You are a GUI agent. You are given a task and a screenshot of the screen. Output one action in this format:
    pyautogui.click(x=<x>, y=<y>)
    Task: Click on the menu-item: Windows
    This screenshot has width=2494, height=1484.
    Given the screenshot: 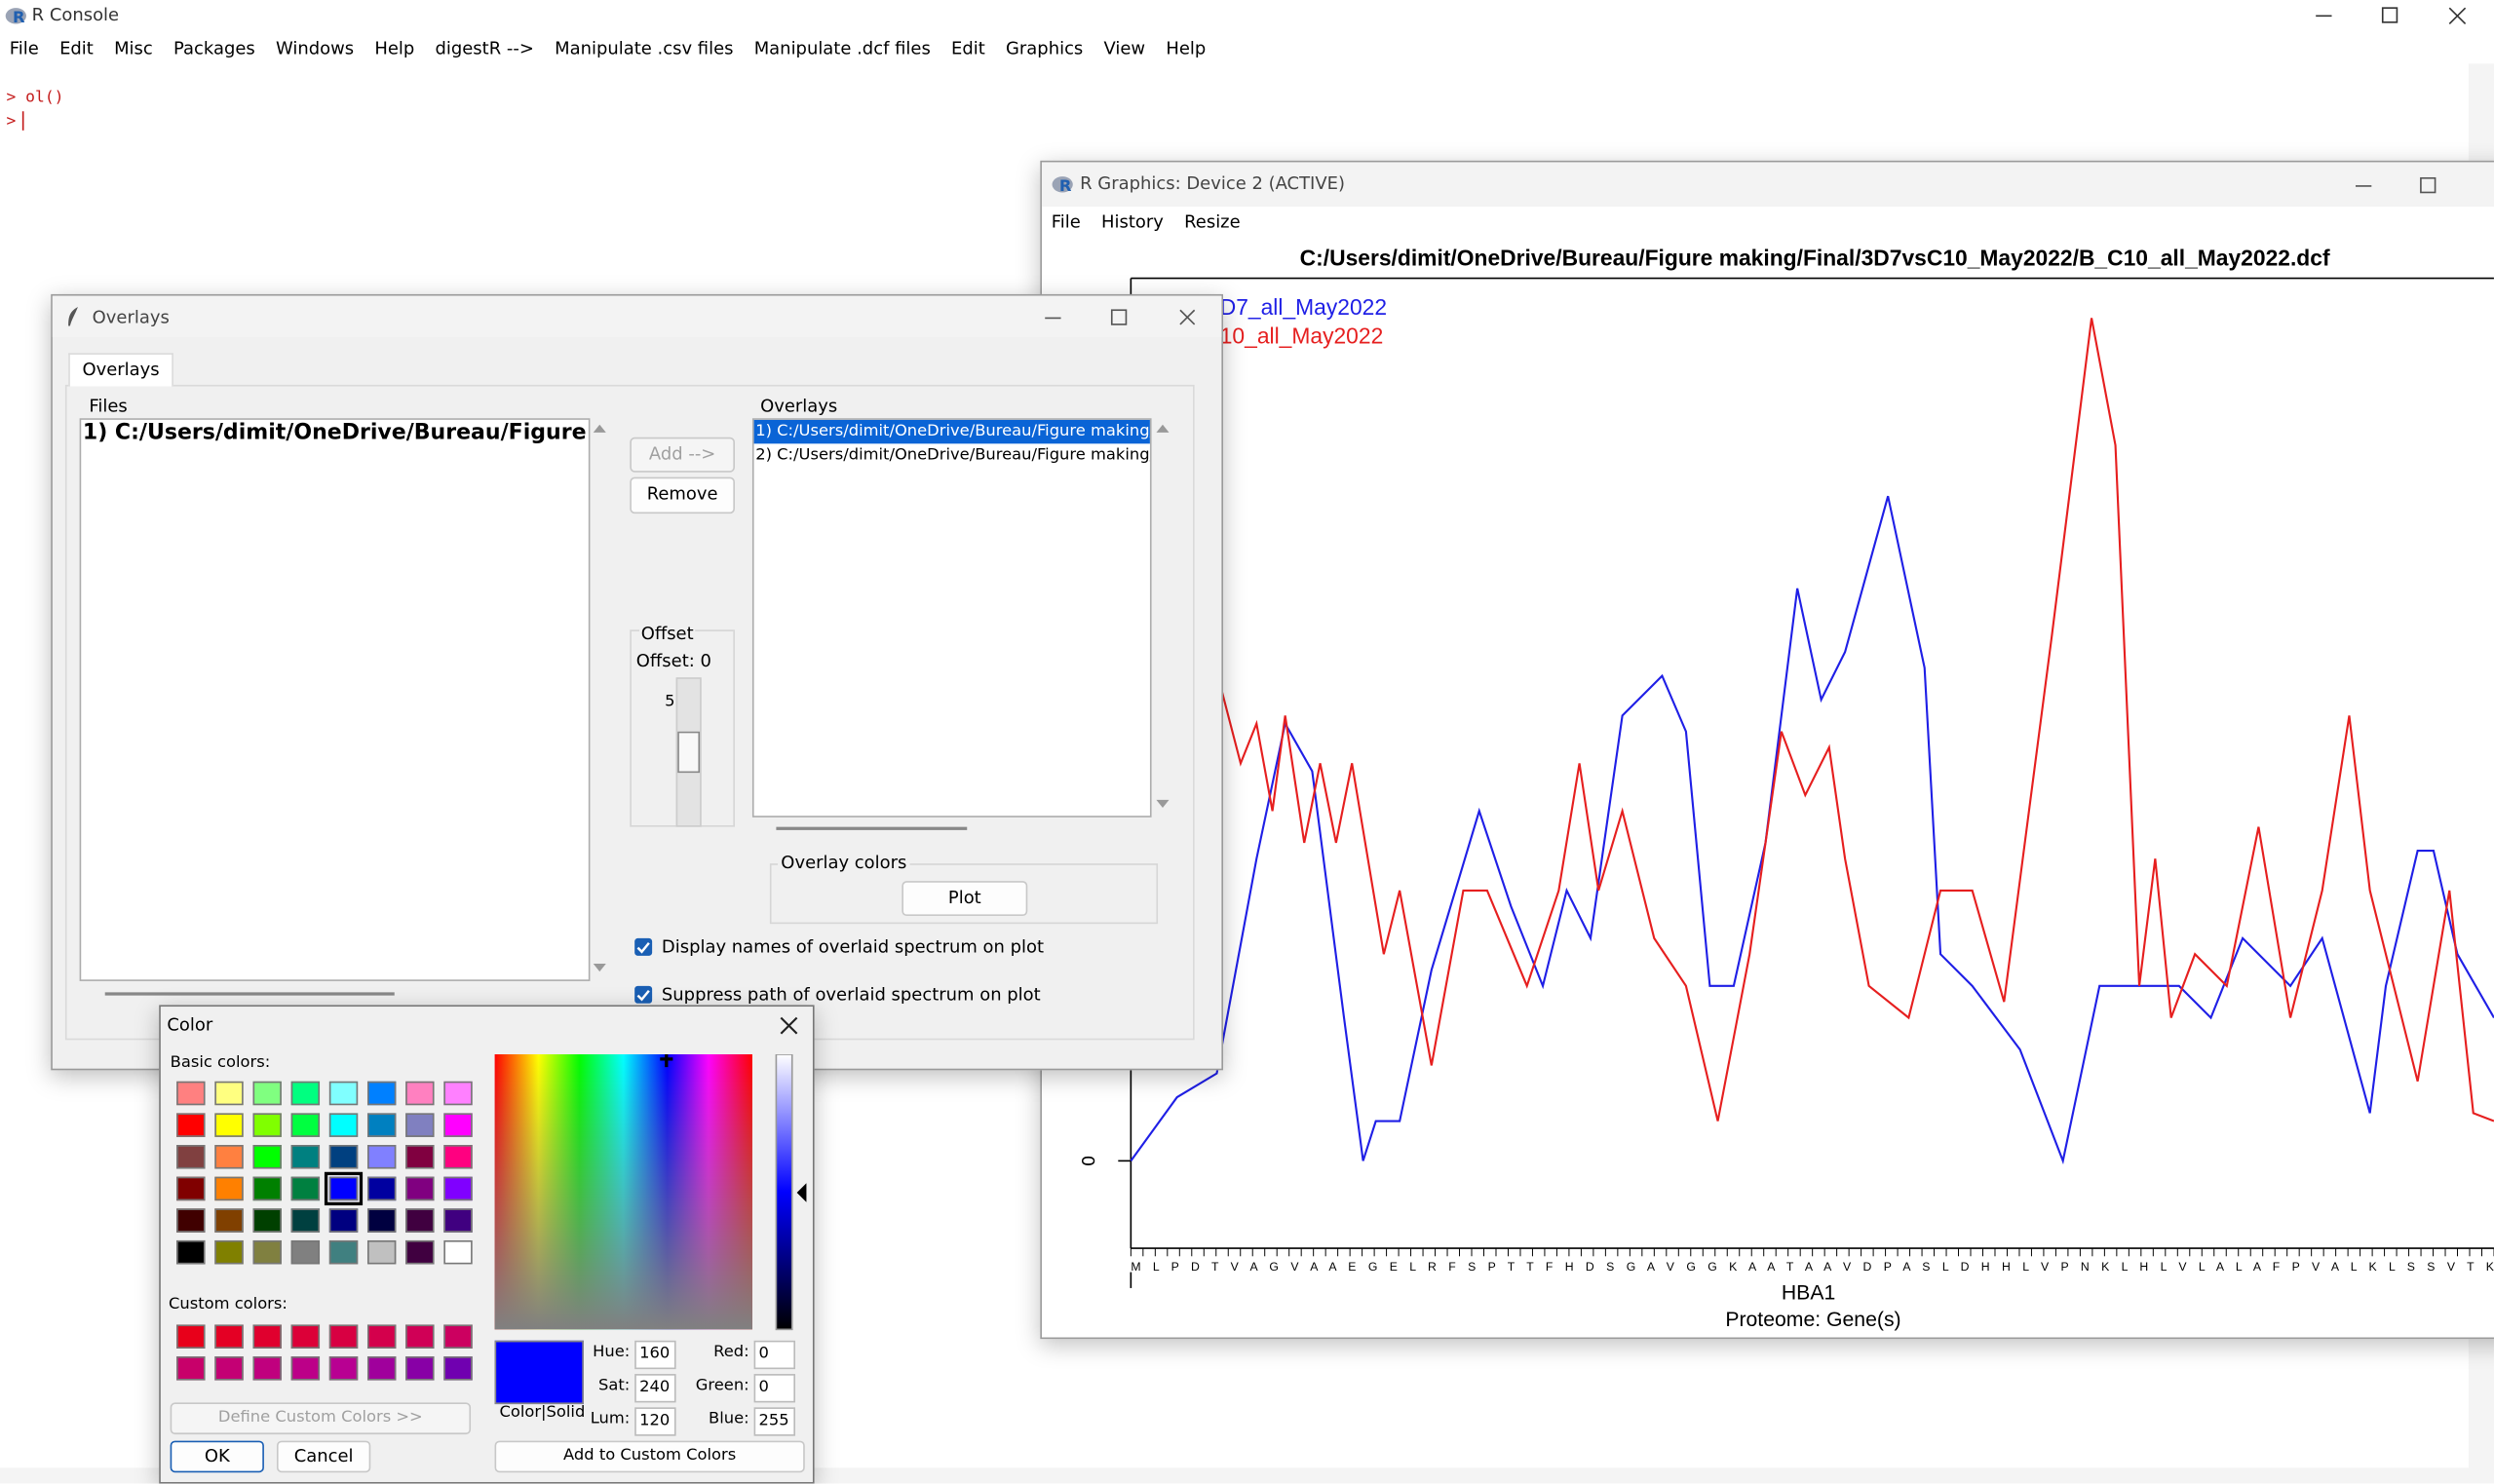 What is the action you would take?
    pyautogui.click(x=315, y=48)
    